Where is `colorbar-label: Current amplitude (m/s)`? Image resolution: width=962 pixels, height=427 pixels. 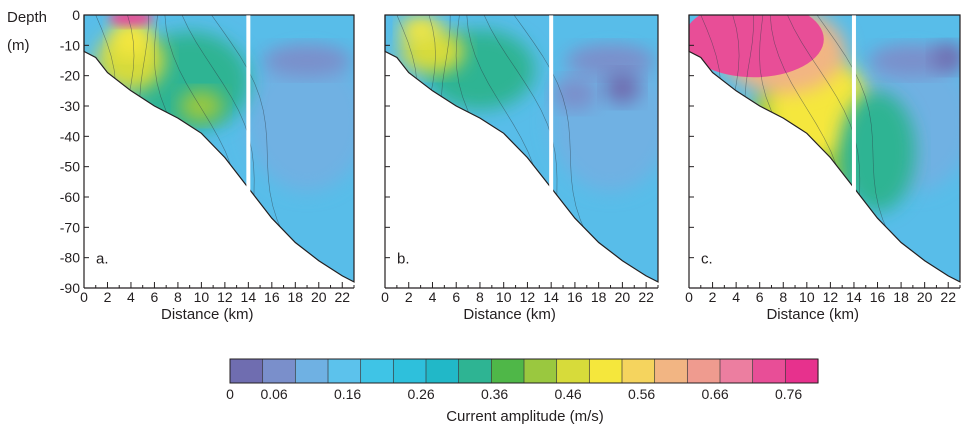 colorbar-label: Current amplitude (m/s) is located at coordinates (525, 416).